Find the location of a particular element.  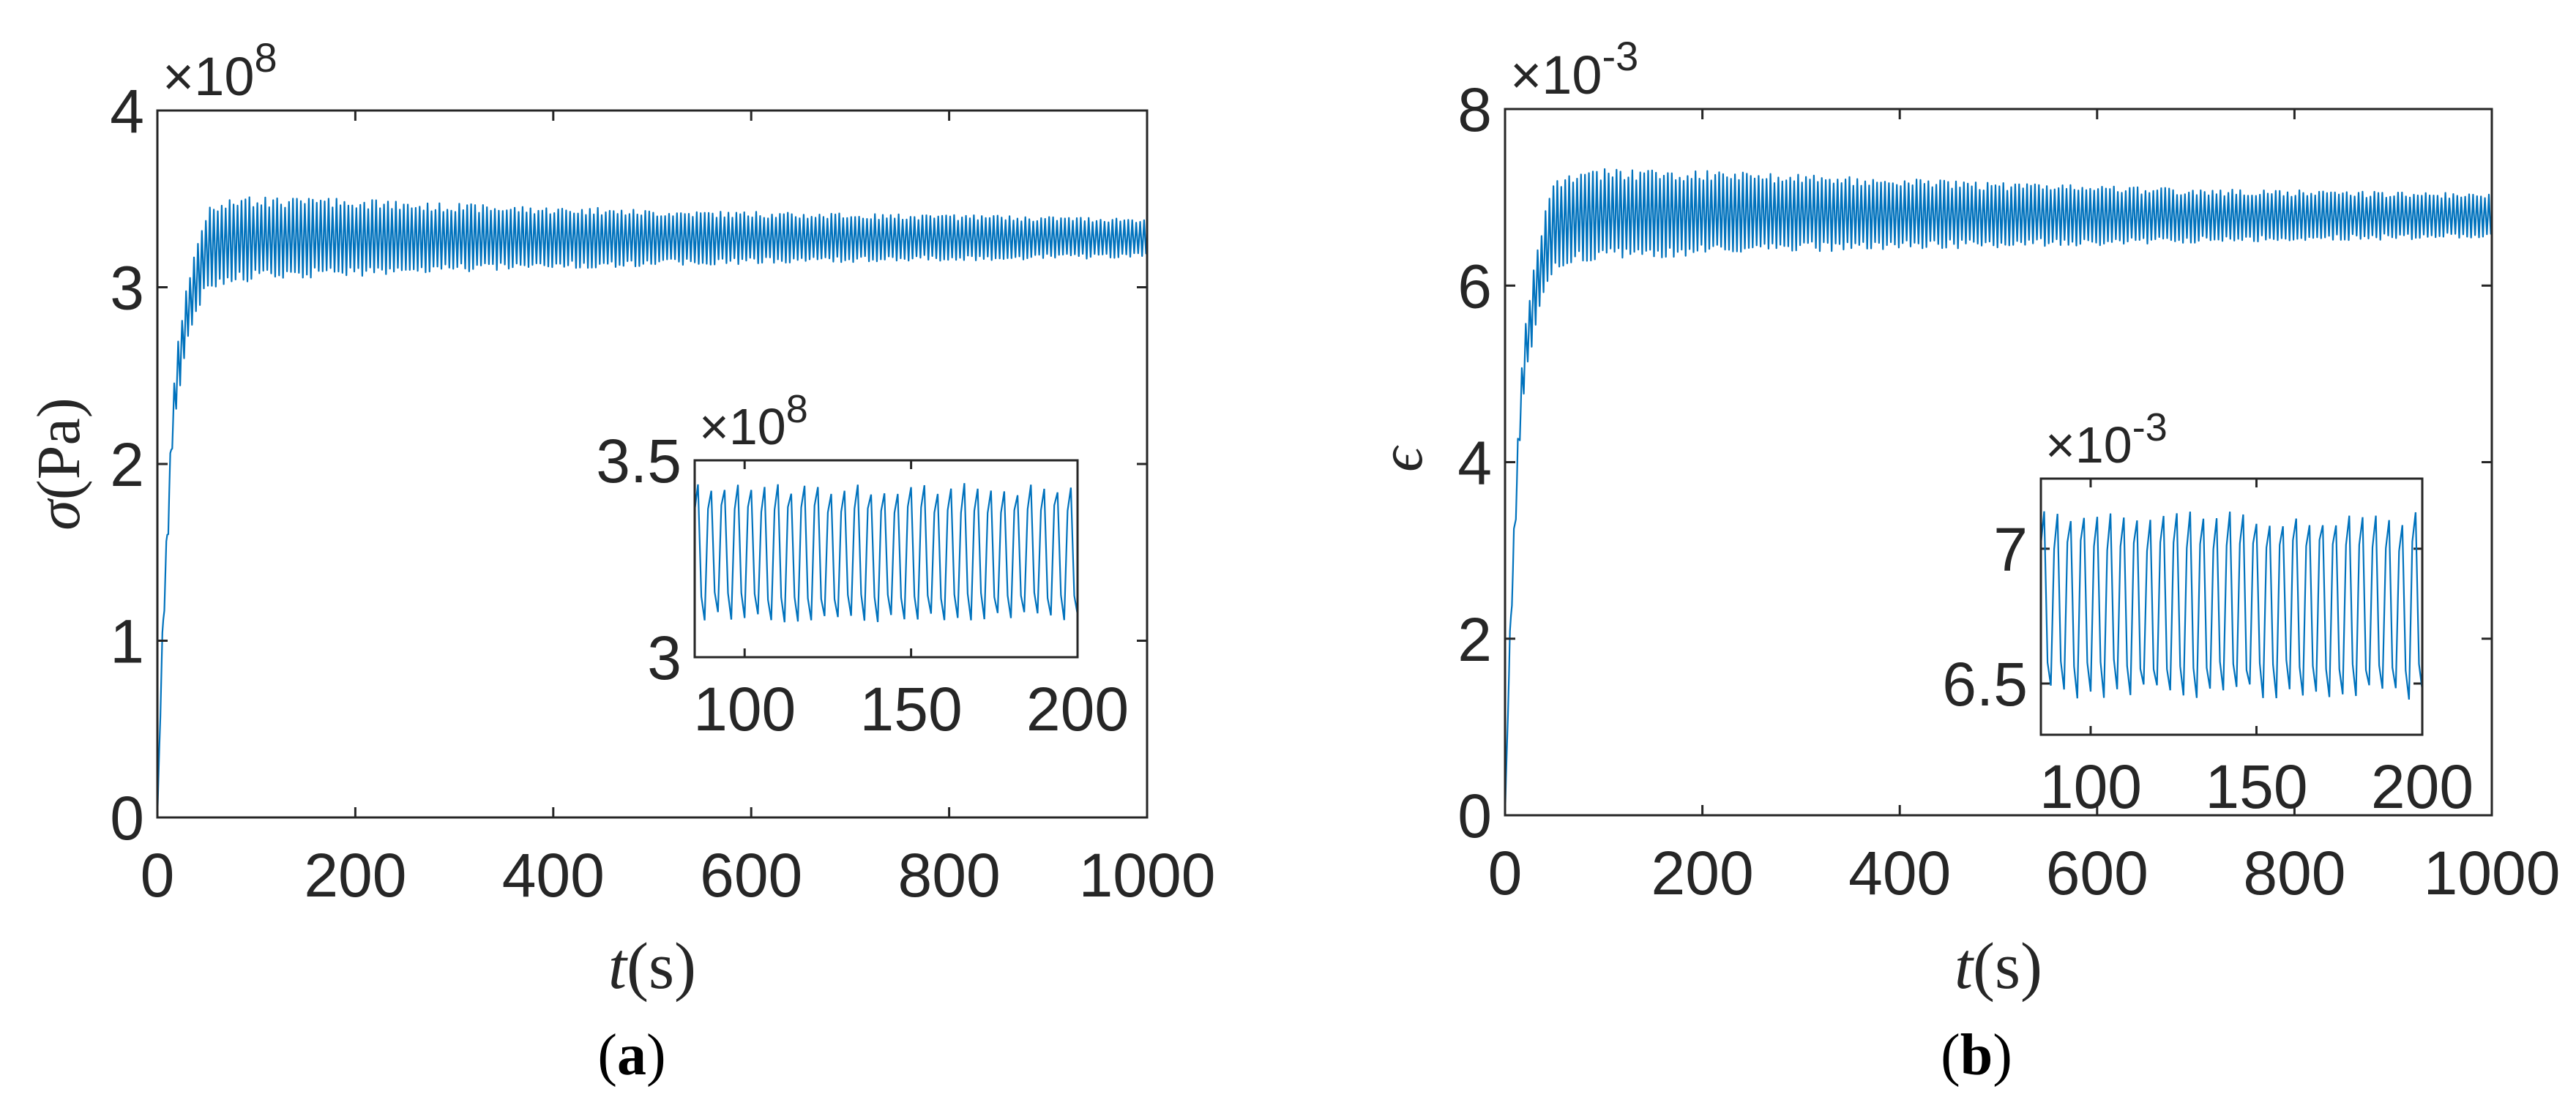

inset-y-multiplier: ×10⁻³ is located at coordinates (2106, 439).